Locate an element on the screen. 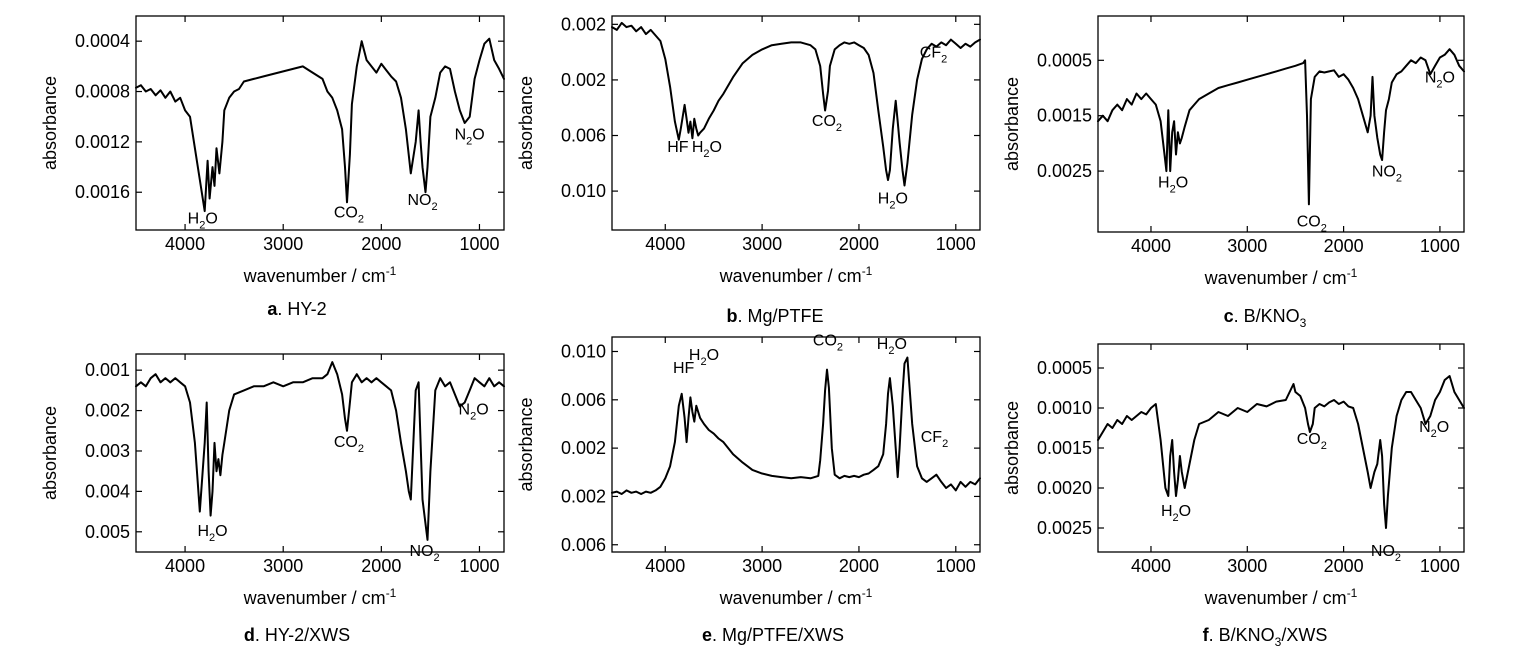 The image size is (1516, 650). peak-label-text: CF is located at coordinates (931, 53).